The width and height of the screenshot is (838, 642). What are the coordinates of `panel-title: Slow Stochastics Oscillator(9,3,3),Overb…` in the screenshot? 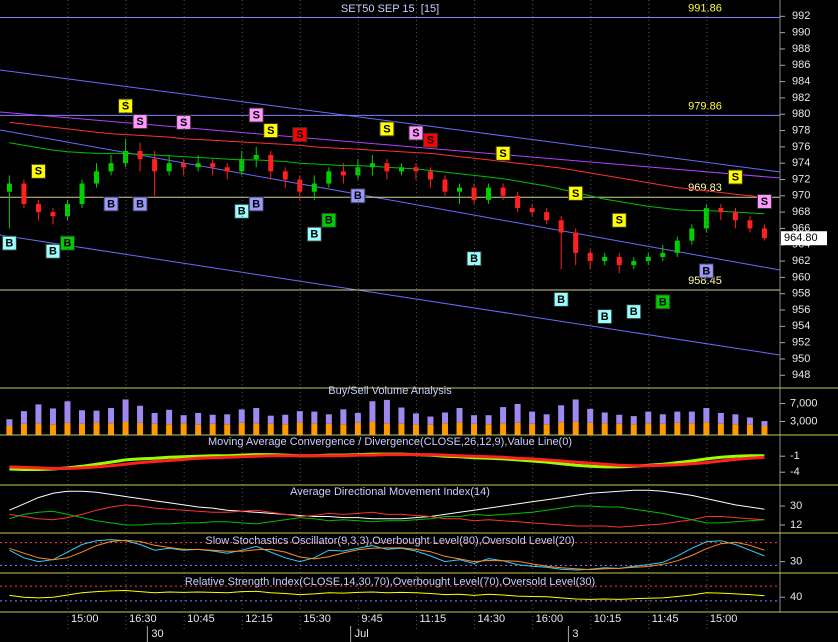 It's located at (389, 541).